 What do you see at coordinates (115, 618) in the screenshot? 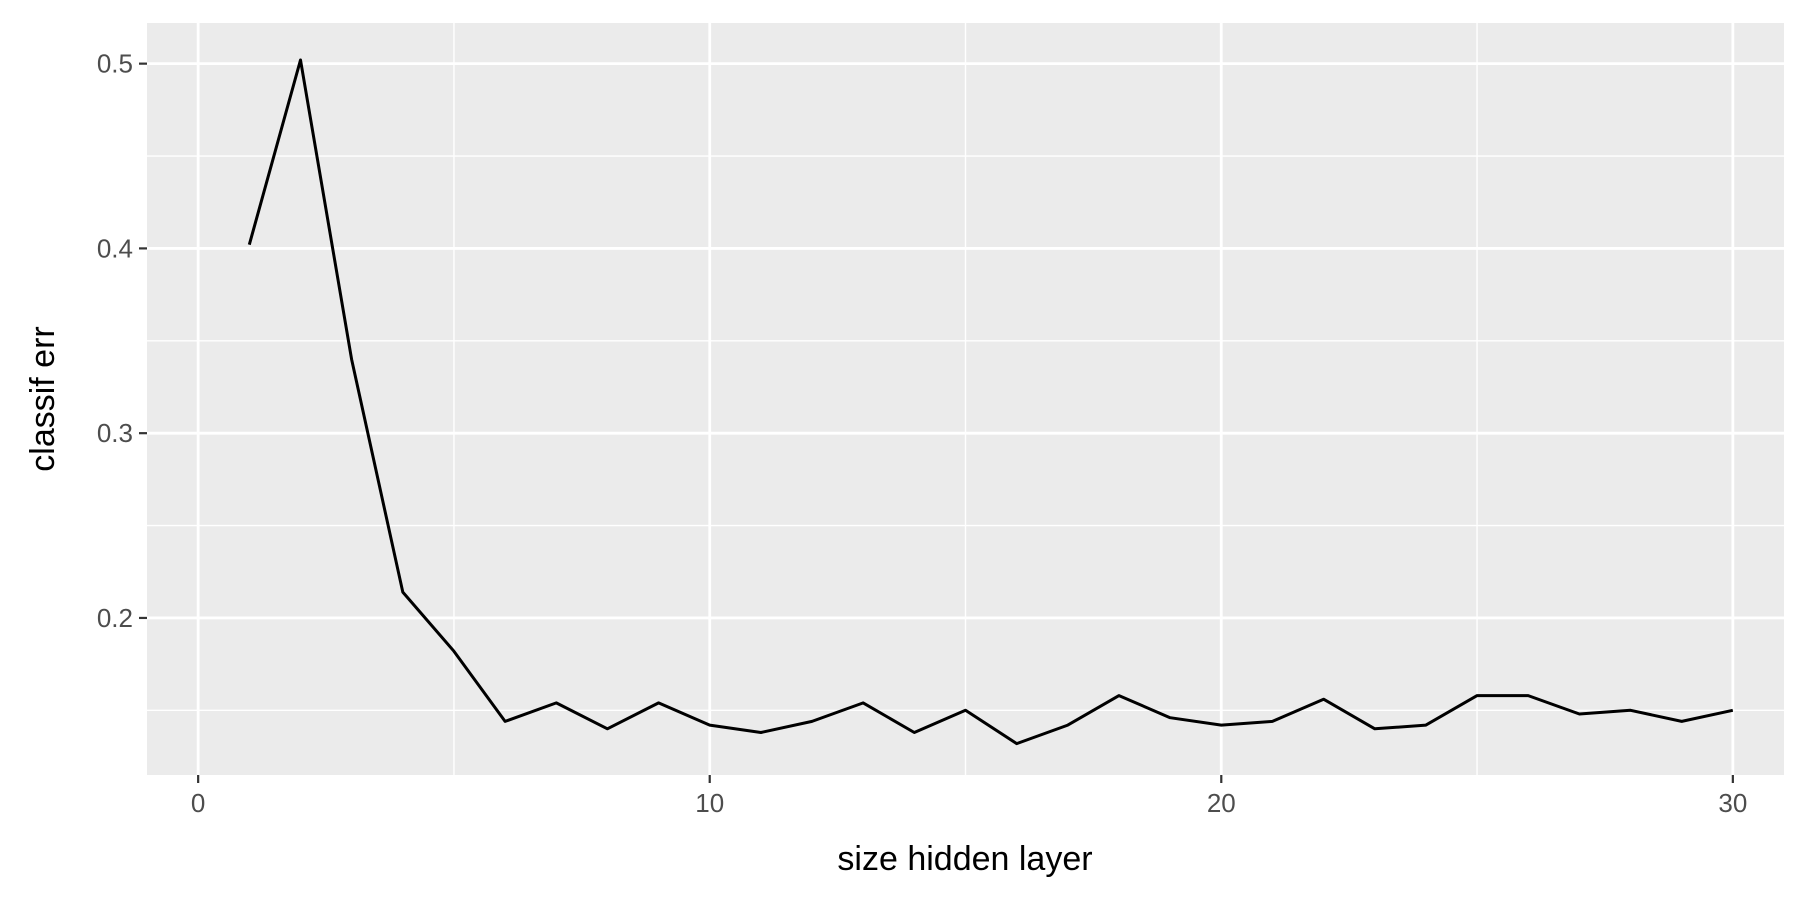
I see `y-tick-label: 0.2` at bounding box center [115, 618].